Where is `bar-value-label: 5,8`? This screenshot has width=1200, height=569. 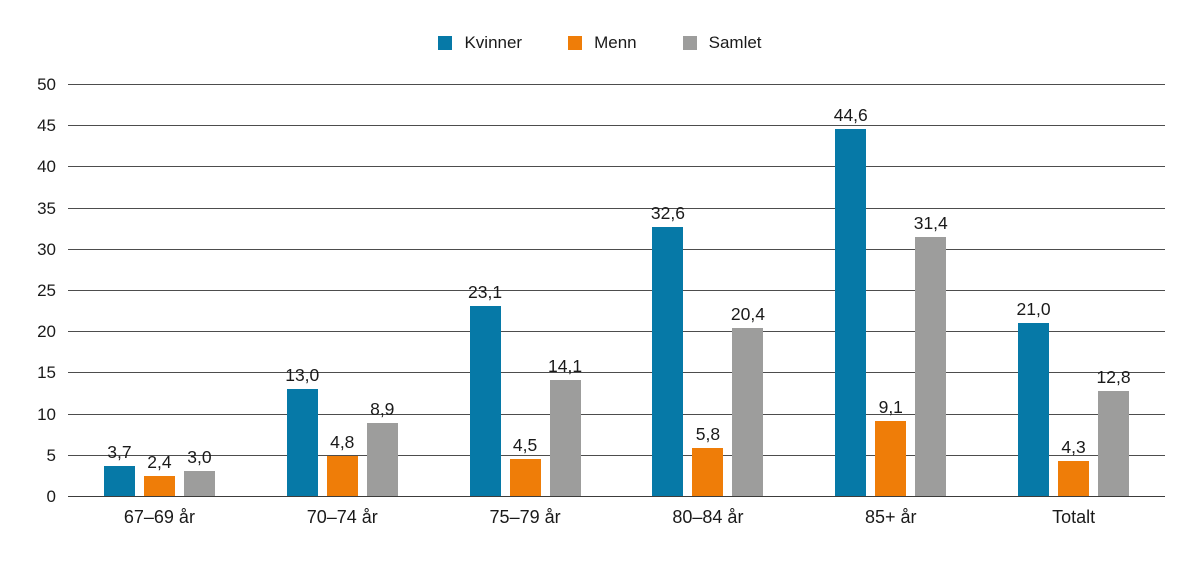 bar-value-label: 5,8 is located at coordinates (708, 434).